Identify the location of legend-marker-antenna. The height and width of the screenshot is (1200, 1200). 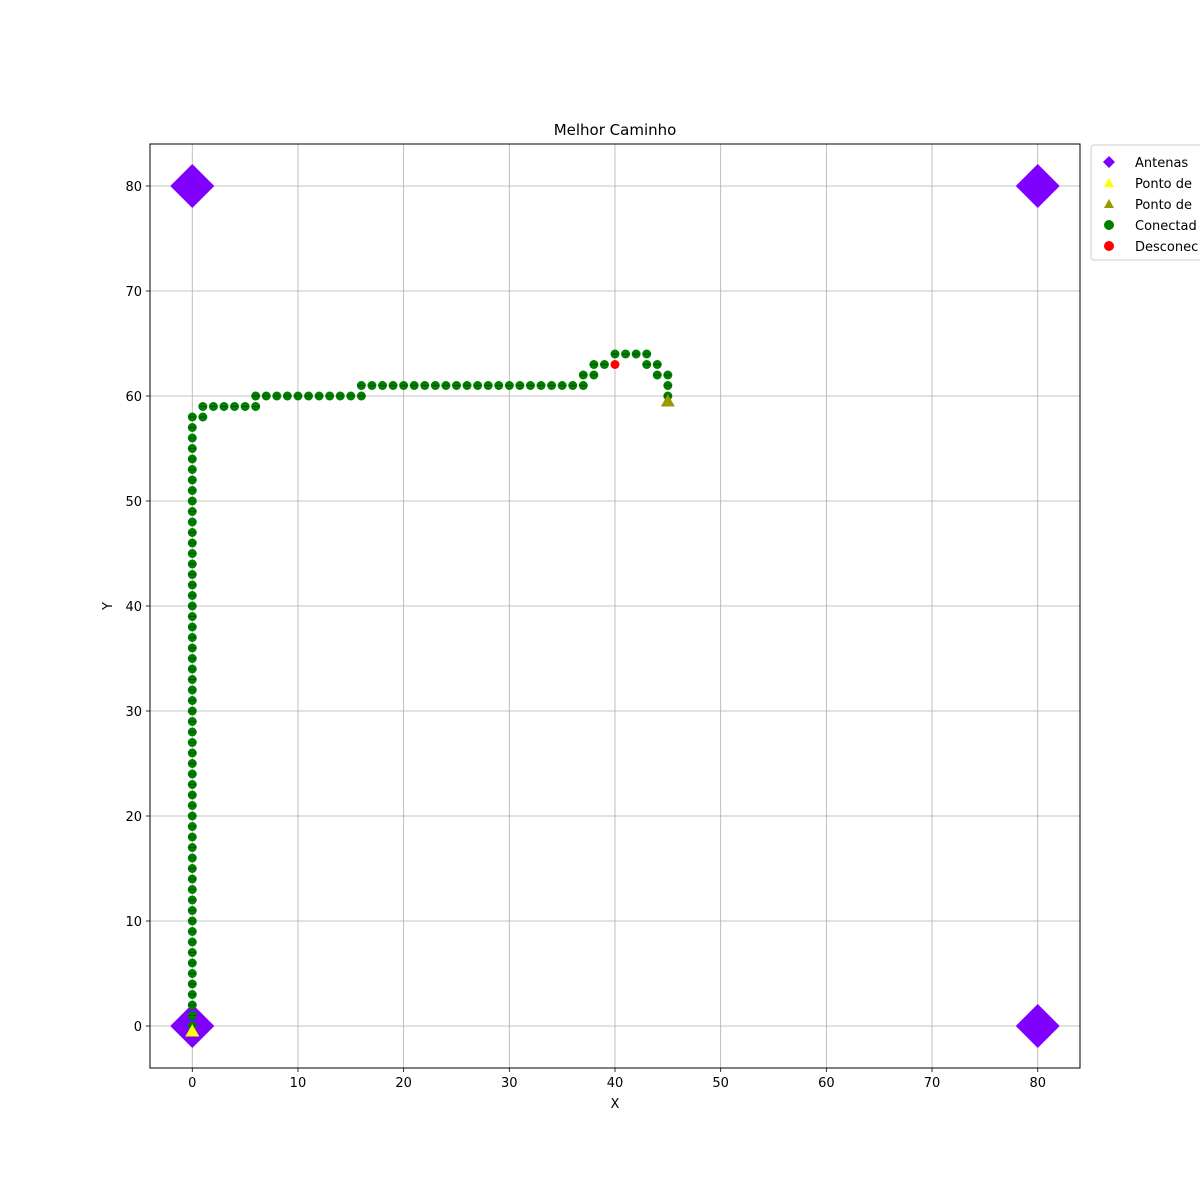
(1109, 162).